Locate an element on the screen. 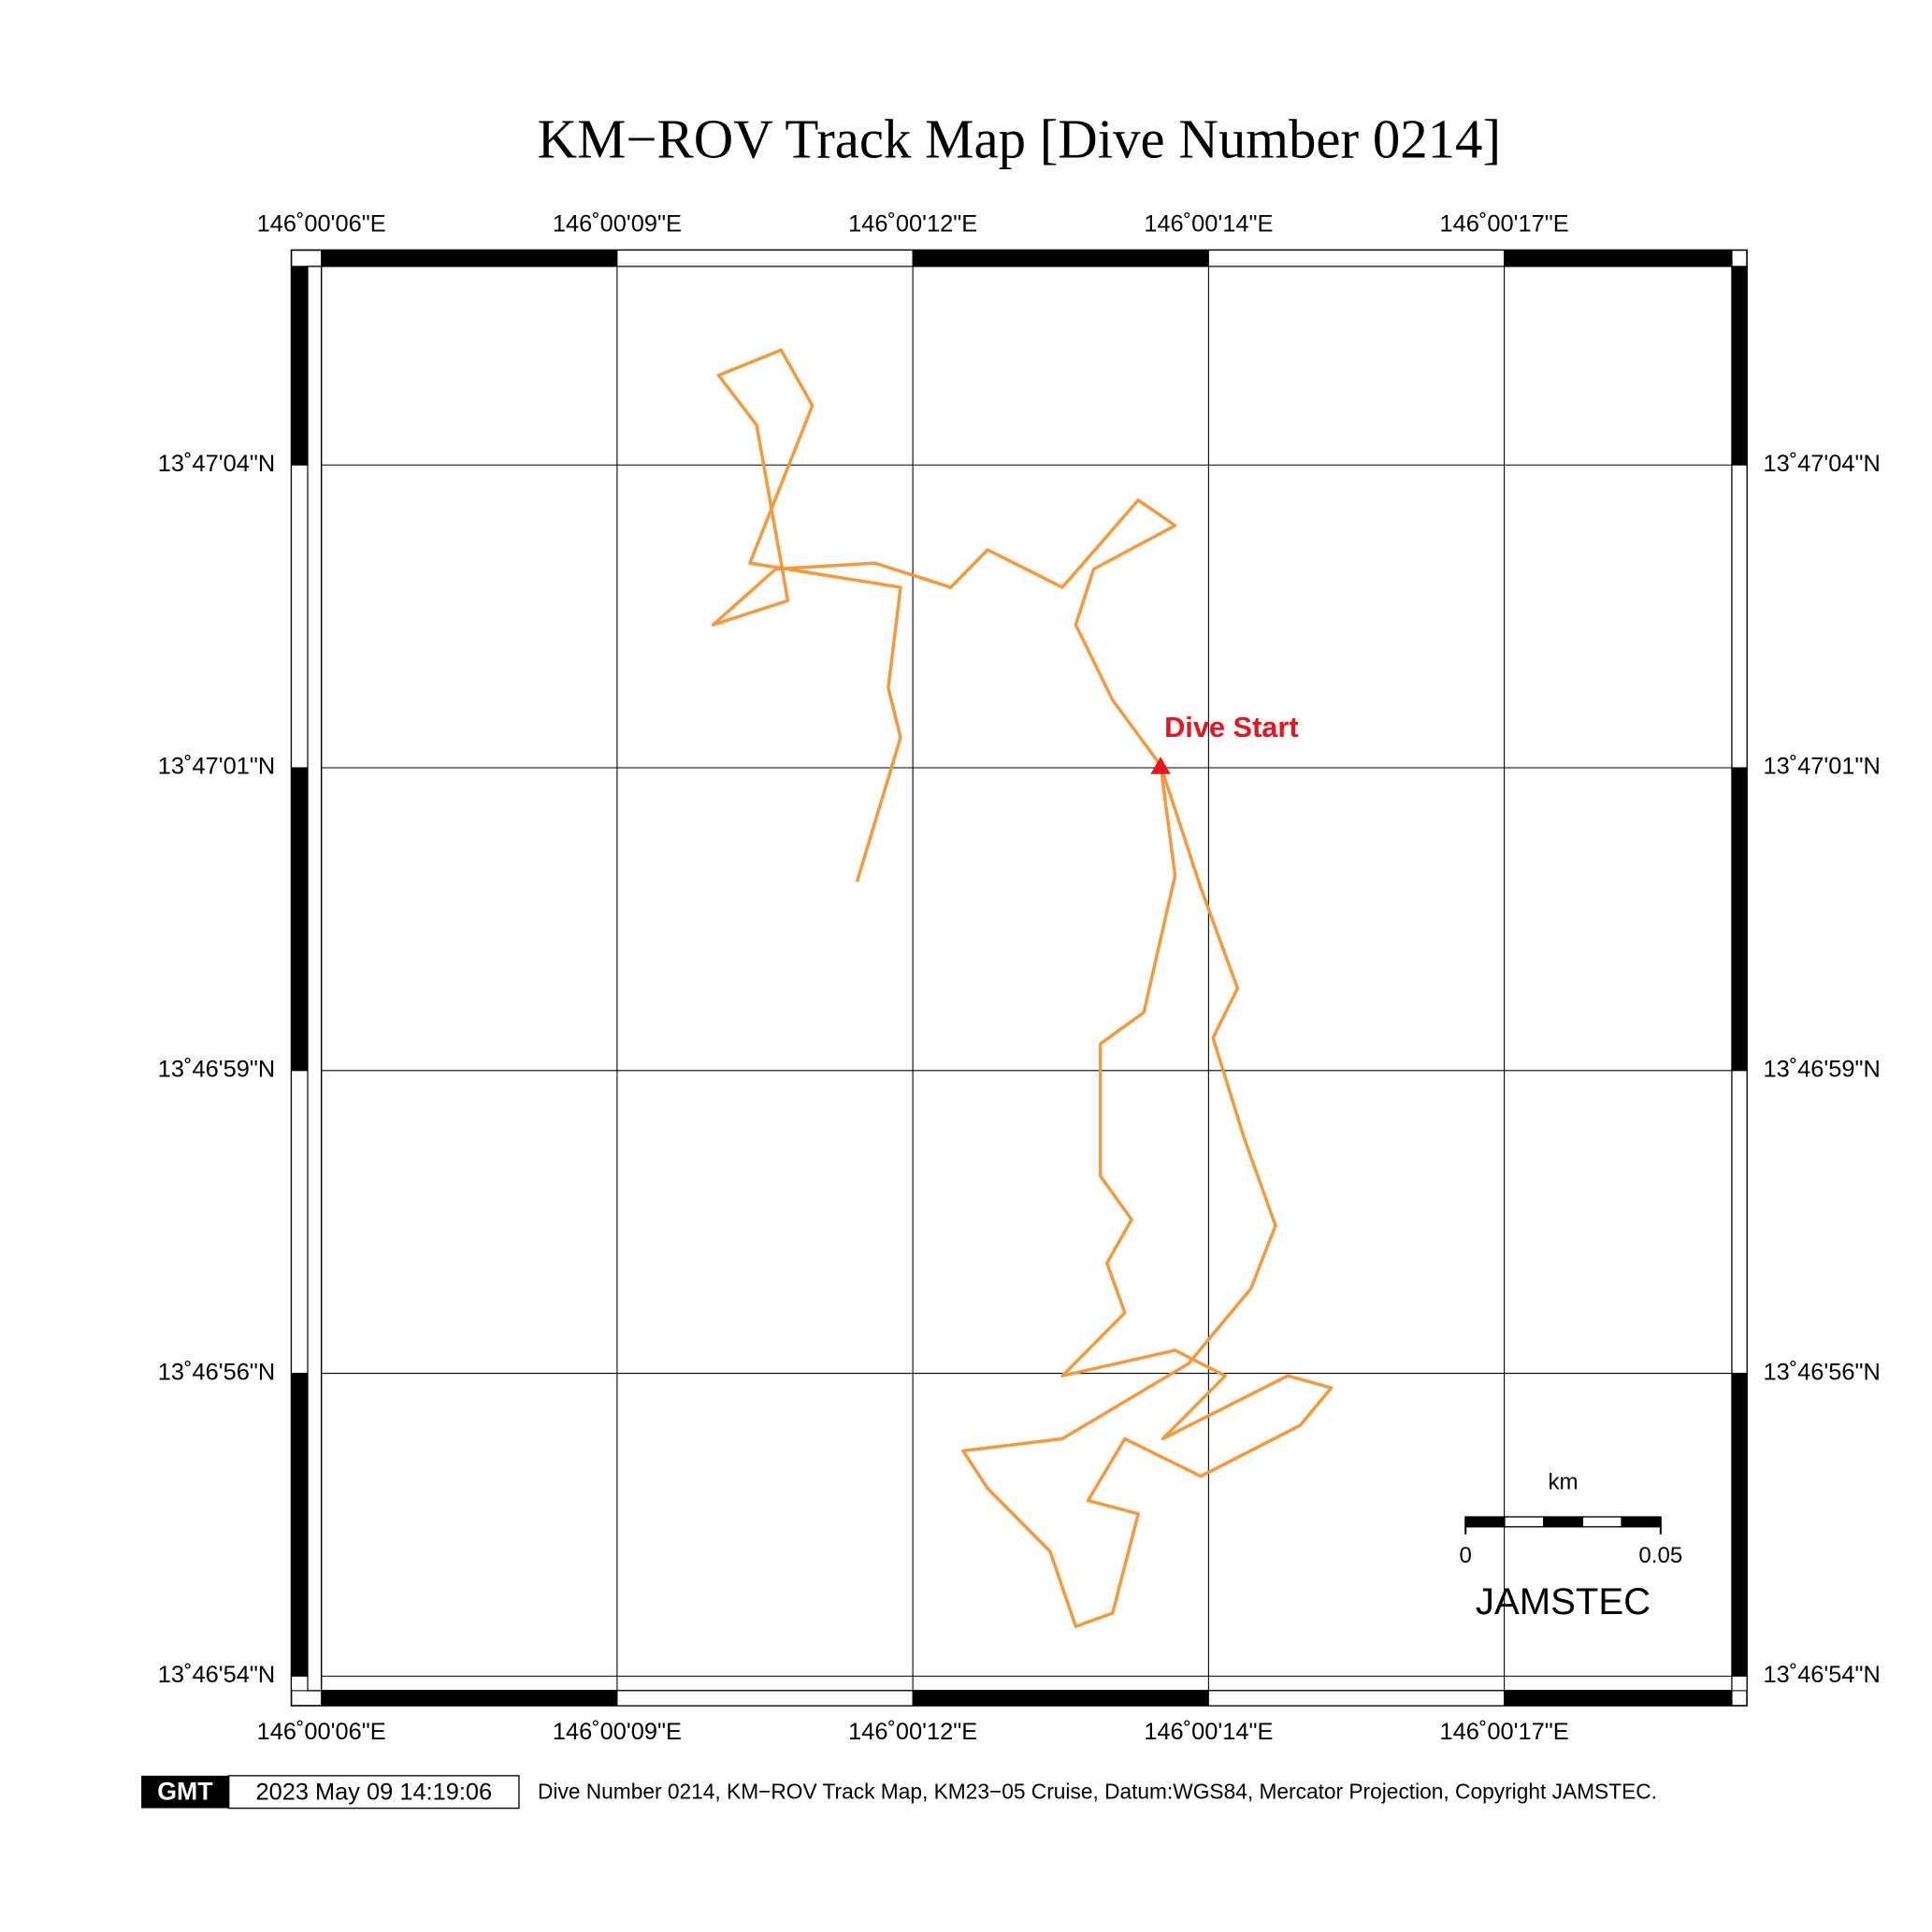 The image size is (1932, 1932). timestamp-box is located at coordinates (374, 1792).